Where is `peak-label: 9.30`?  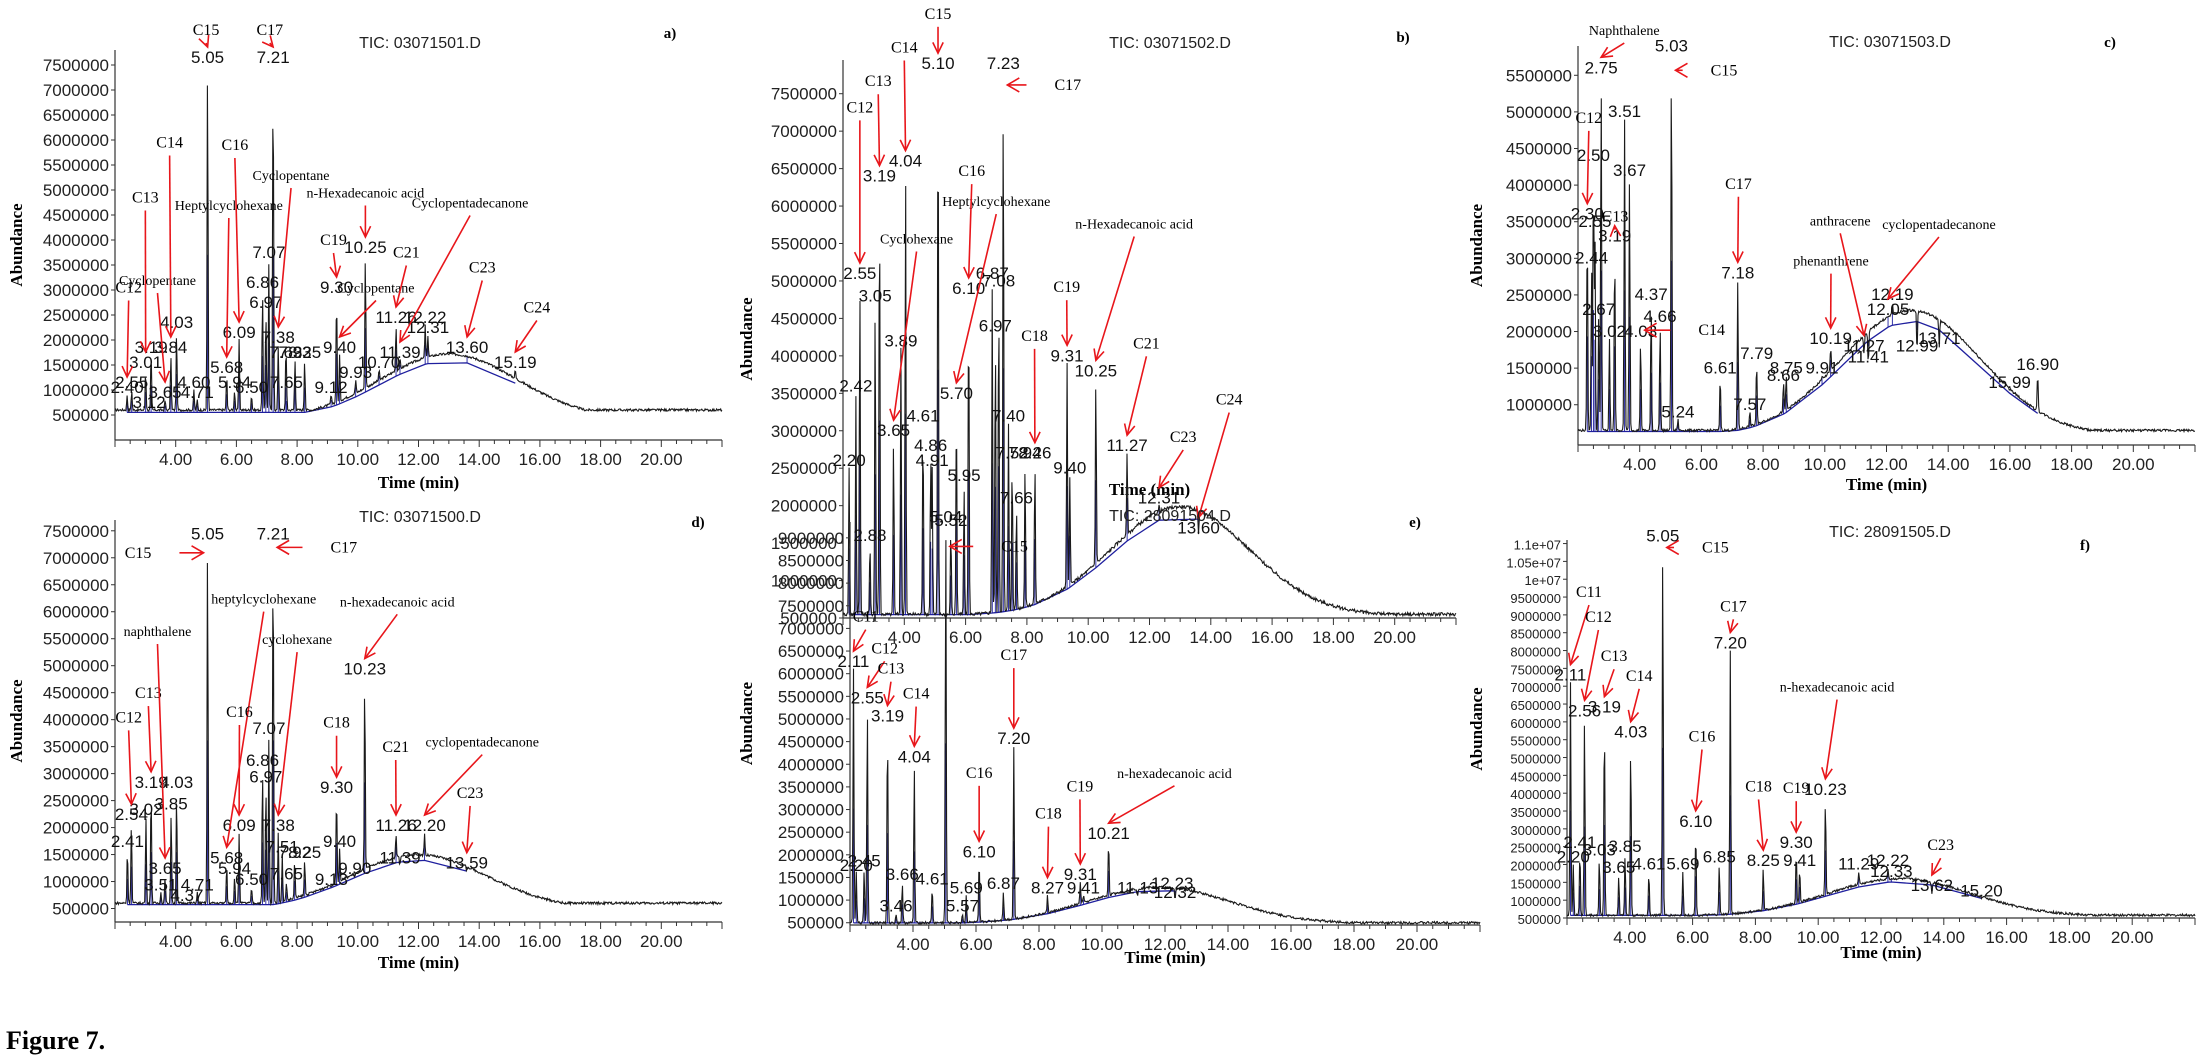
peak-label: 9.30 is located at coordinates (1796, 842).